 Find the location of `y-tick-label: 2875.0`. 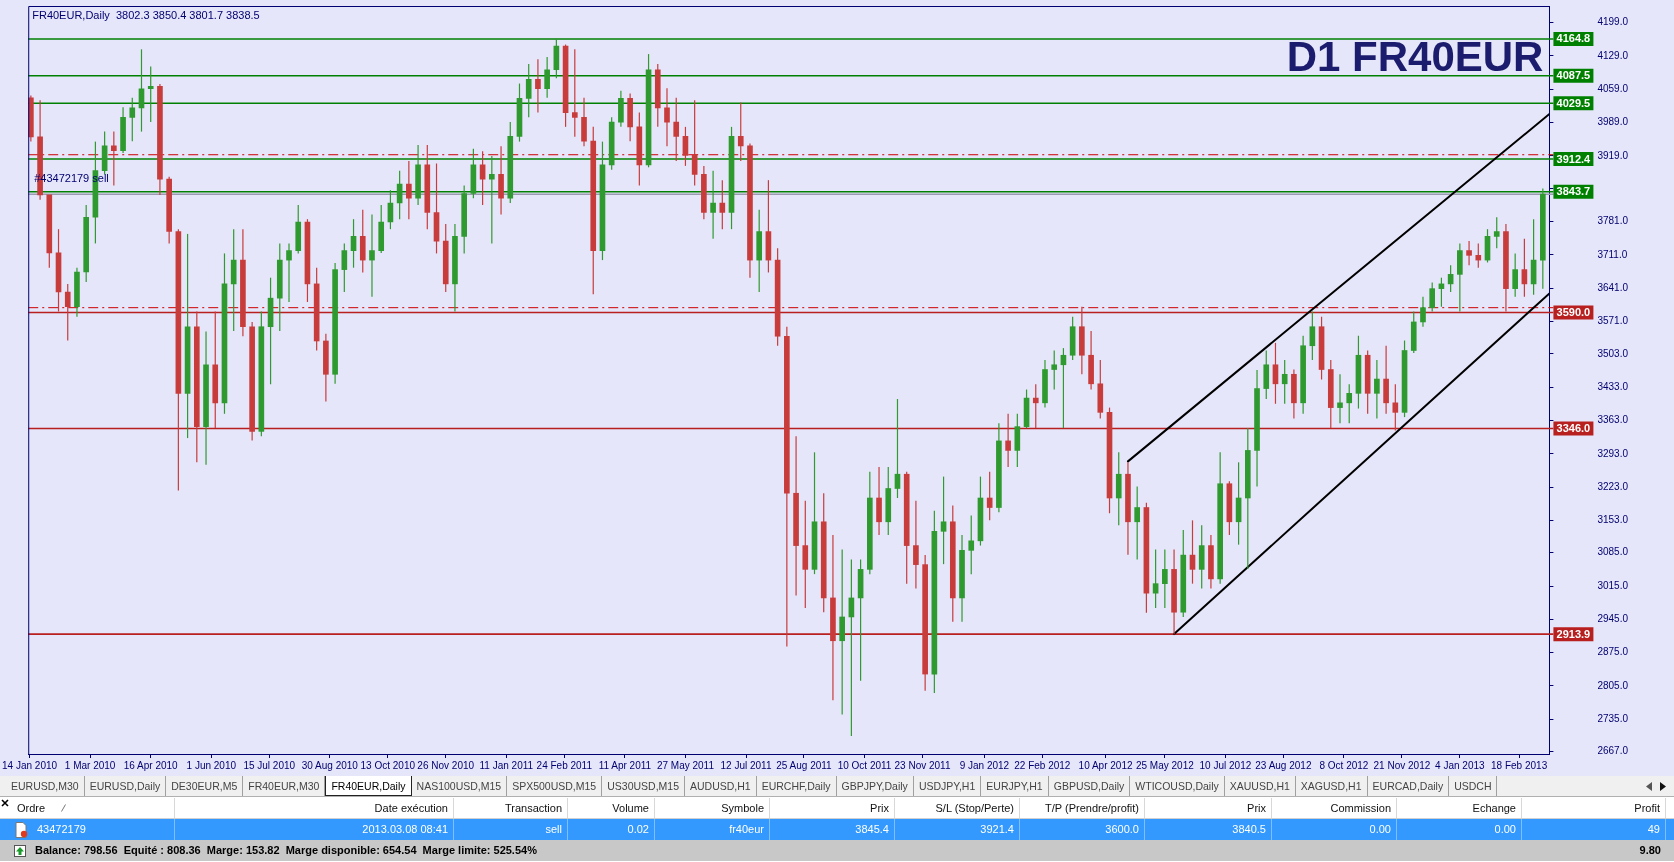

y-tick-label: 2875.0 is located at coordinates (1613, 652).